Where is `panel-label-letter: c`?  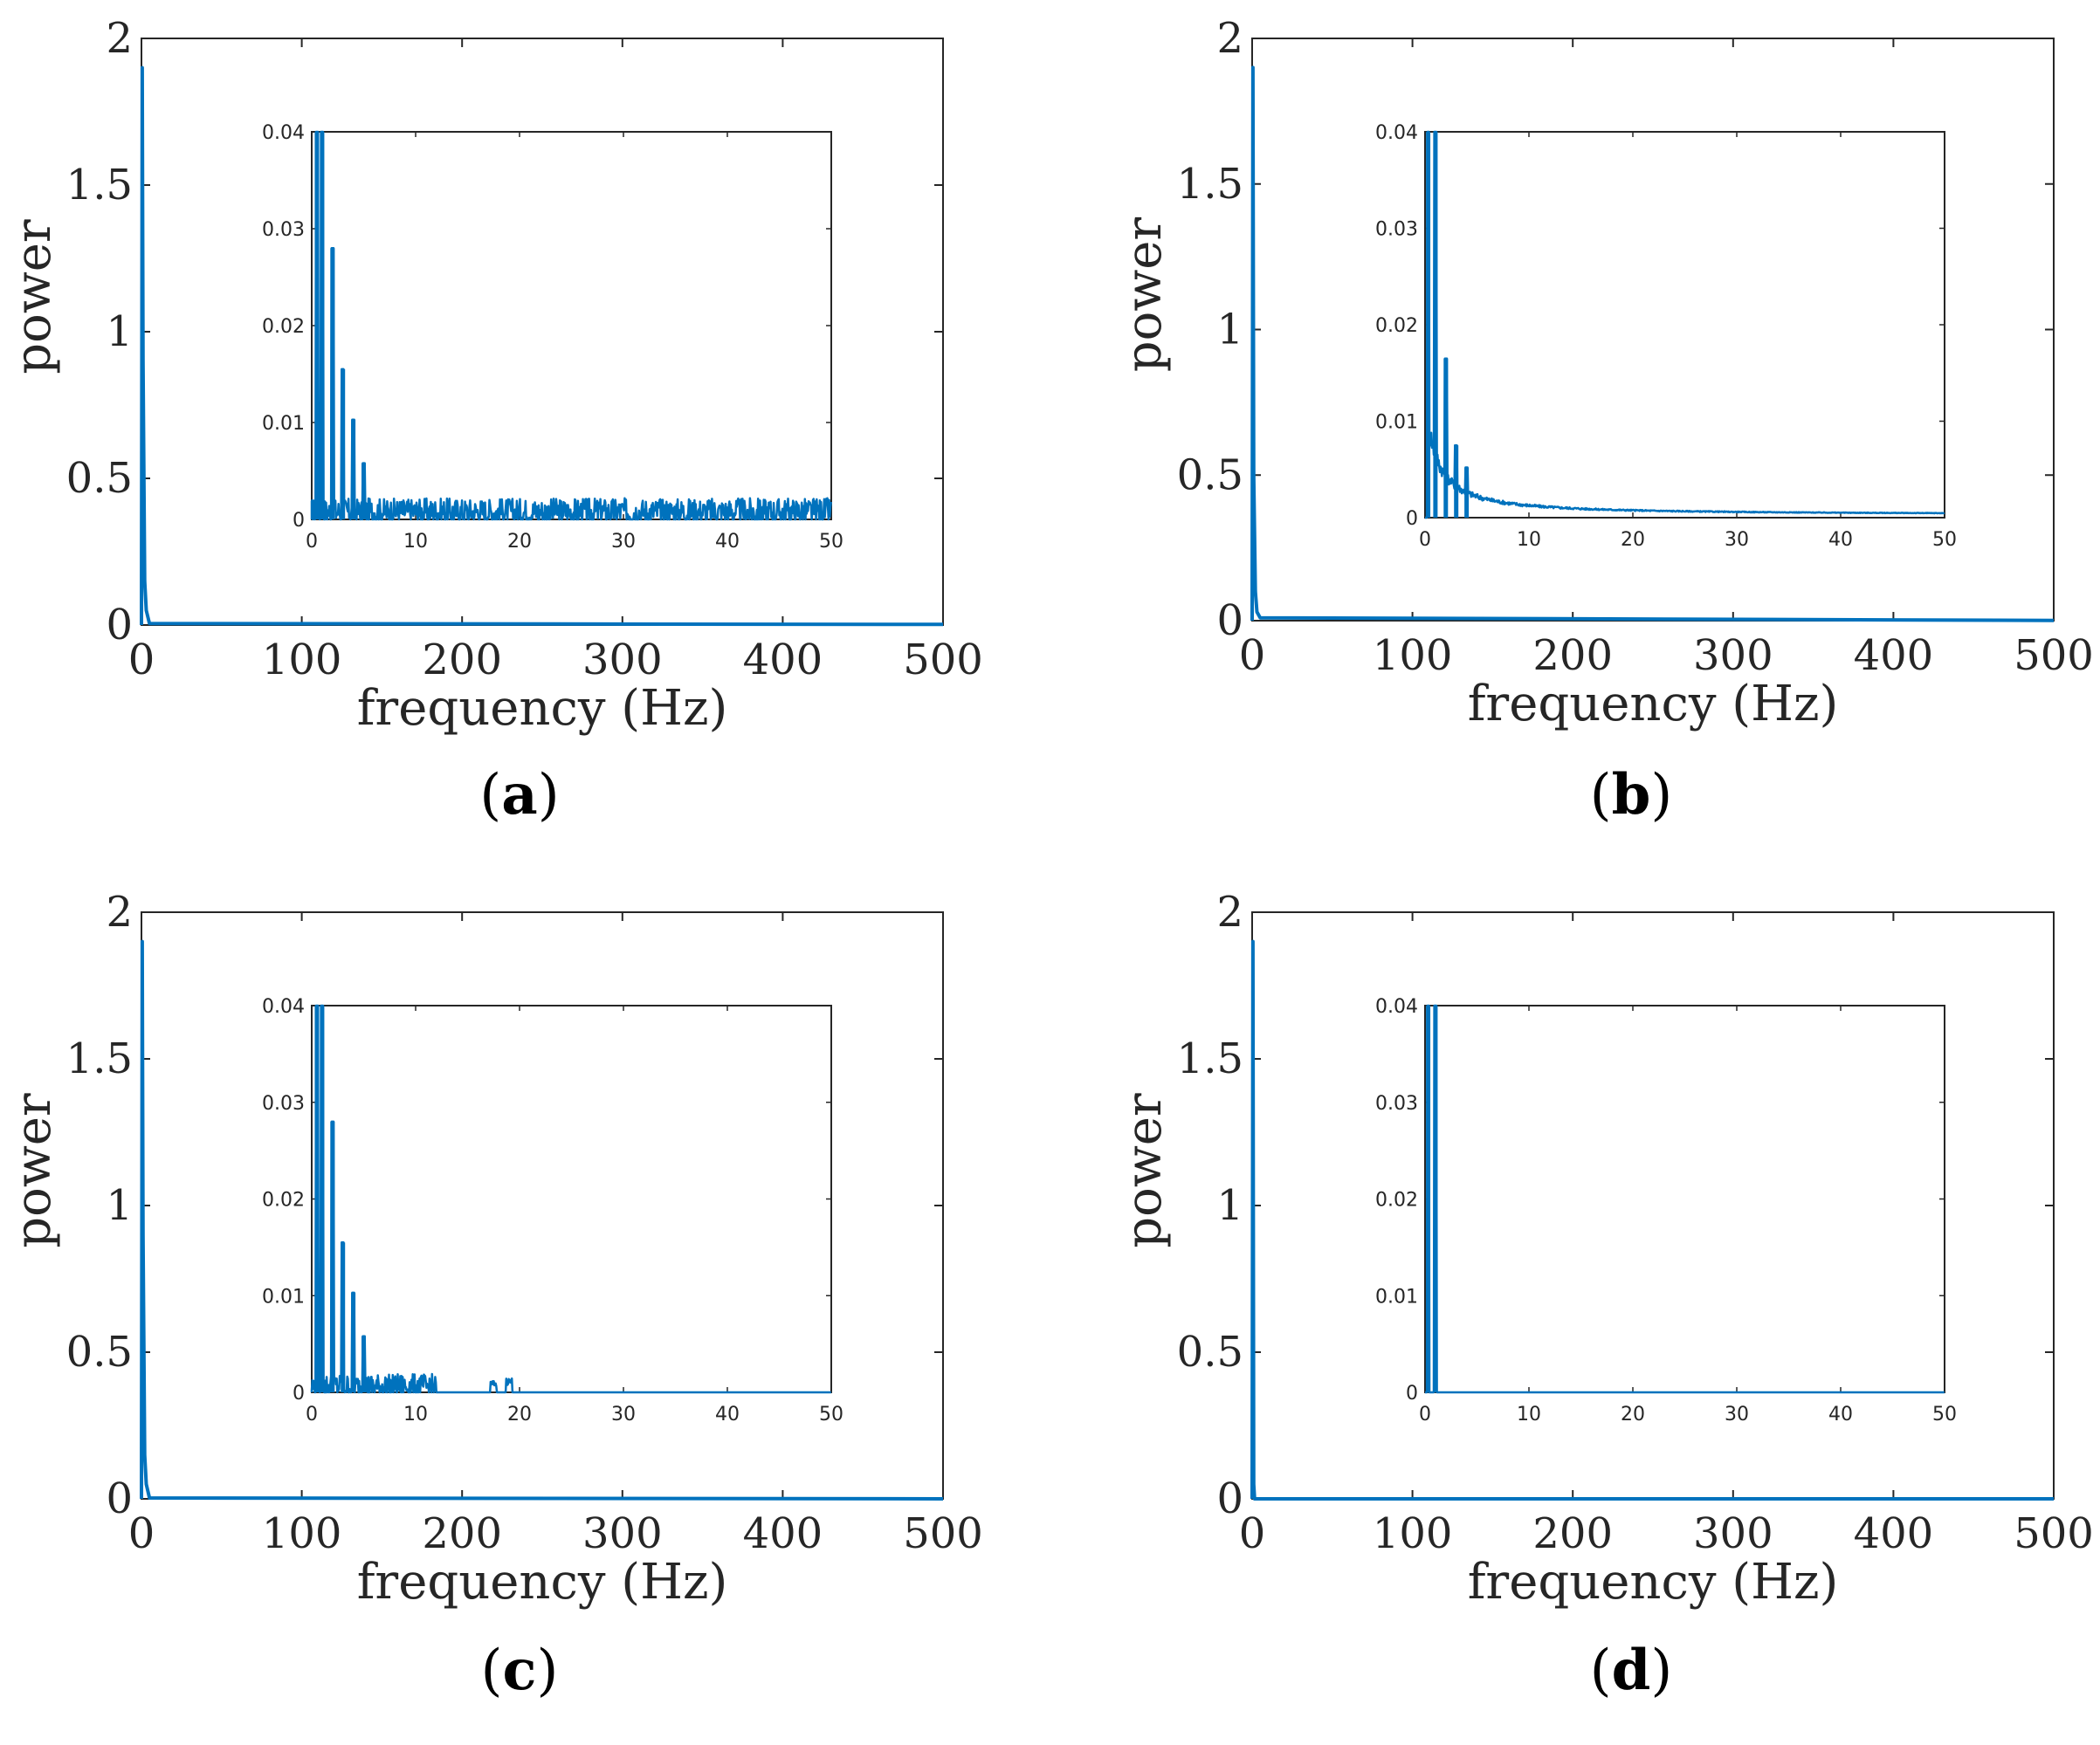
panel-label-letter: c is located at coordinates (520, 1670).